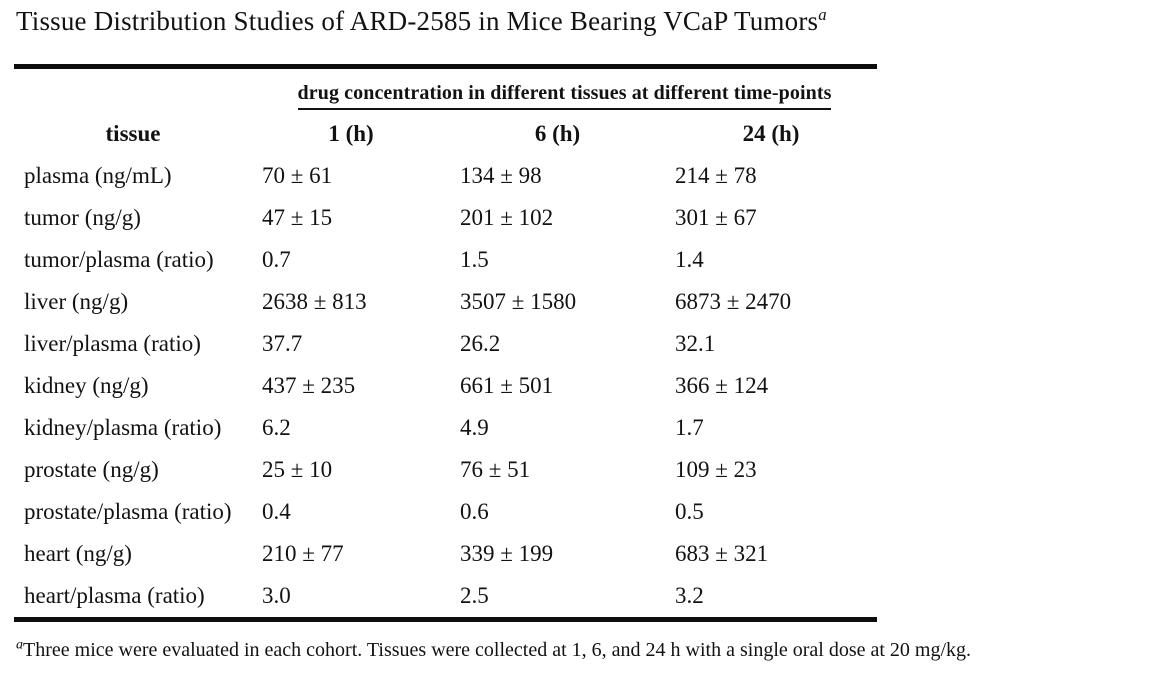  I want to click on cell-value: 0.7, so click(276, 259).